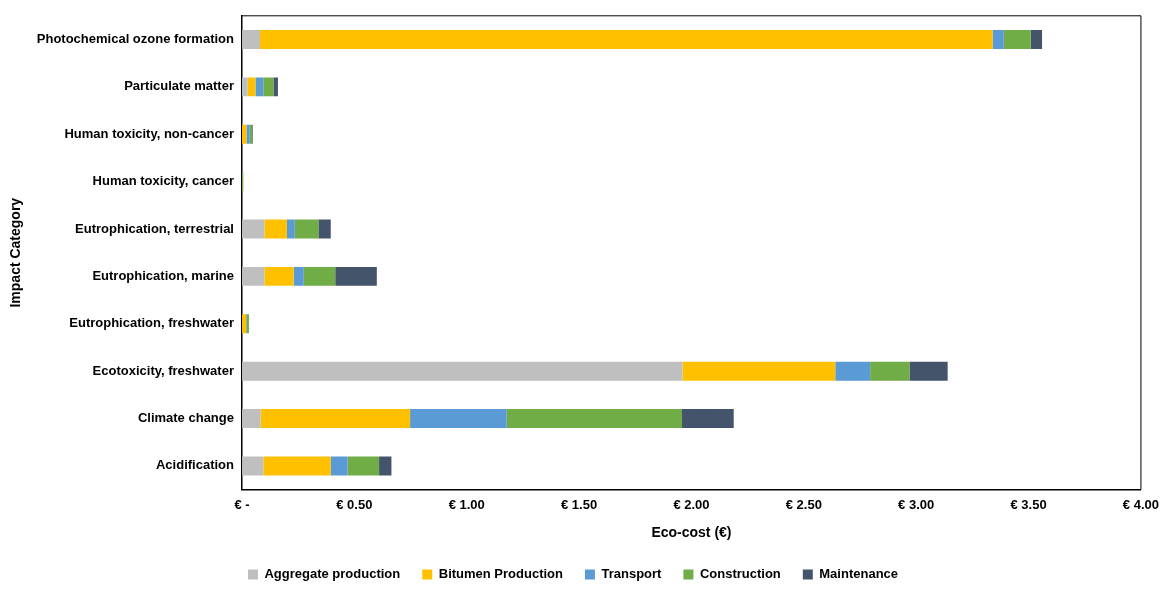 This screenshot has width=1167, height=595. I want to click on y-tick-label: Eutrophication, terrestrial, so click(154, 228).